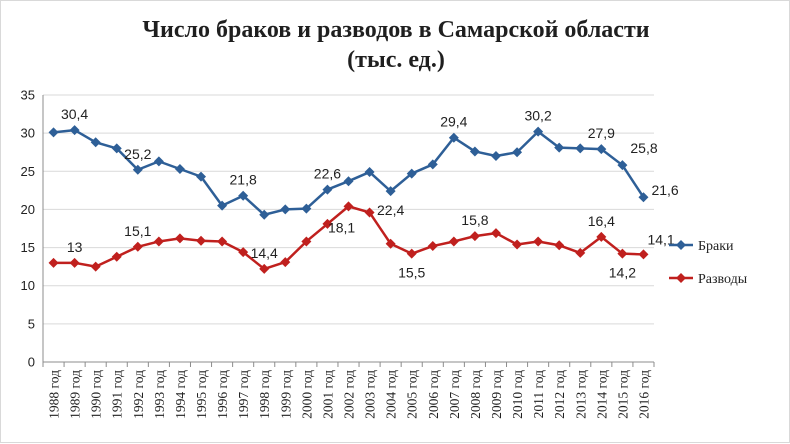 Image resolution: width=790 pixels, height=444 pixels. I want to click on x-tick-label: 2013 год, so click(580, 394).